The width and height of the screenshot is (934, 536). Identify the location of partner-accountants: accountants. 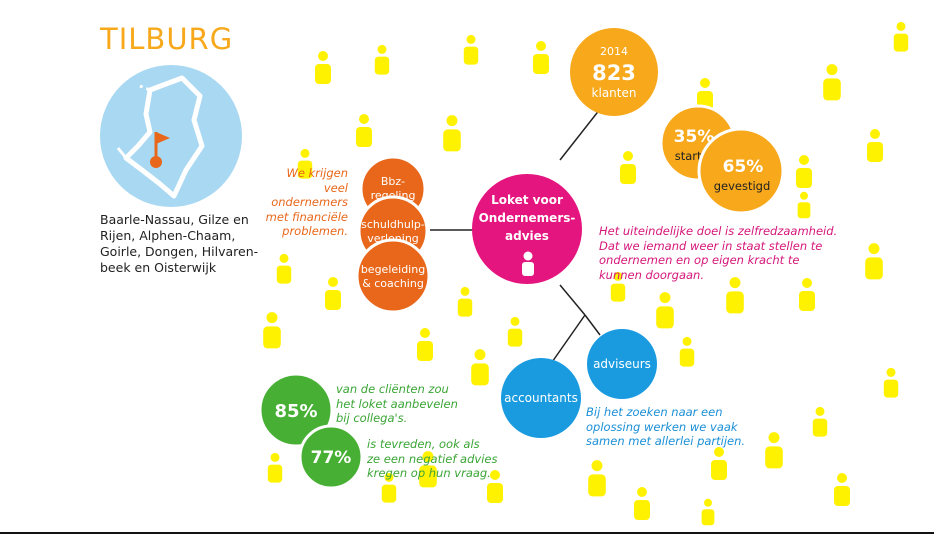
(541, 398).